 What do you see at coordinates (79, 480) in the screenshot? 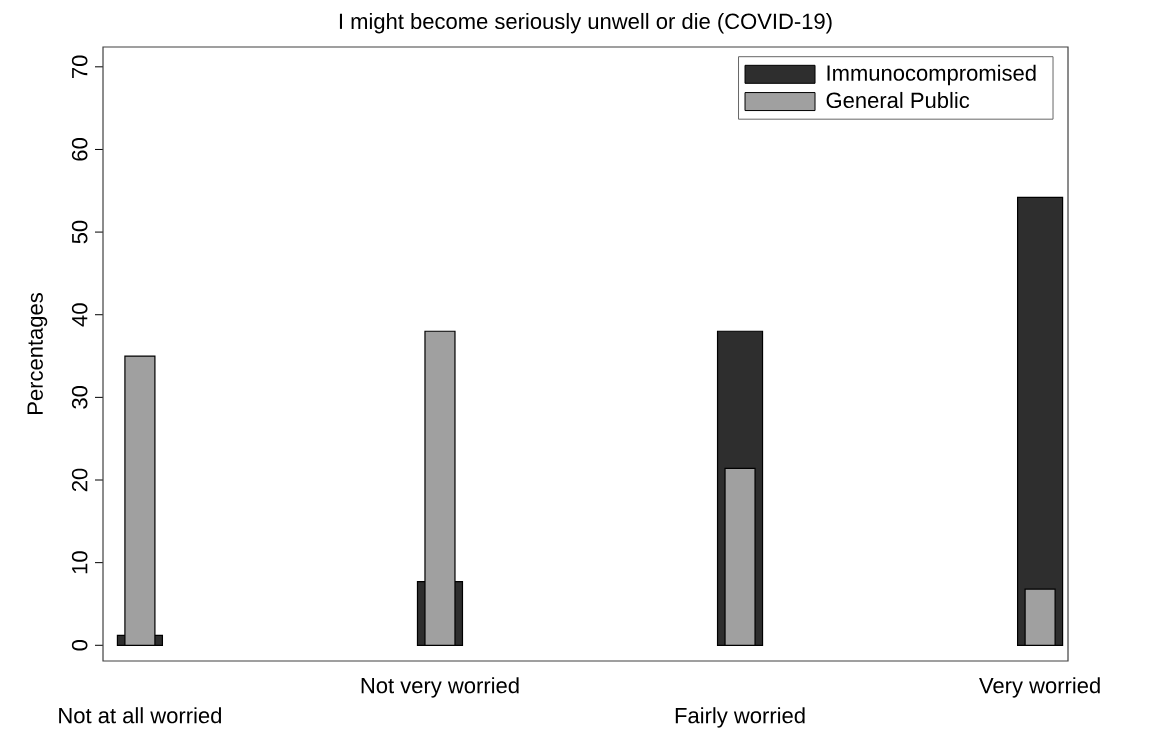
I see `y-tick-label: 20` at bounding box center [79, 480].